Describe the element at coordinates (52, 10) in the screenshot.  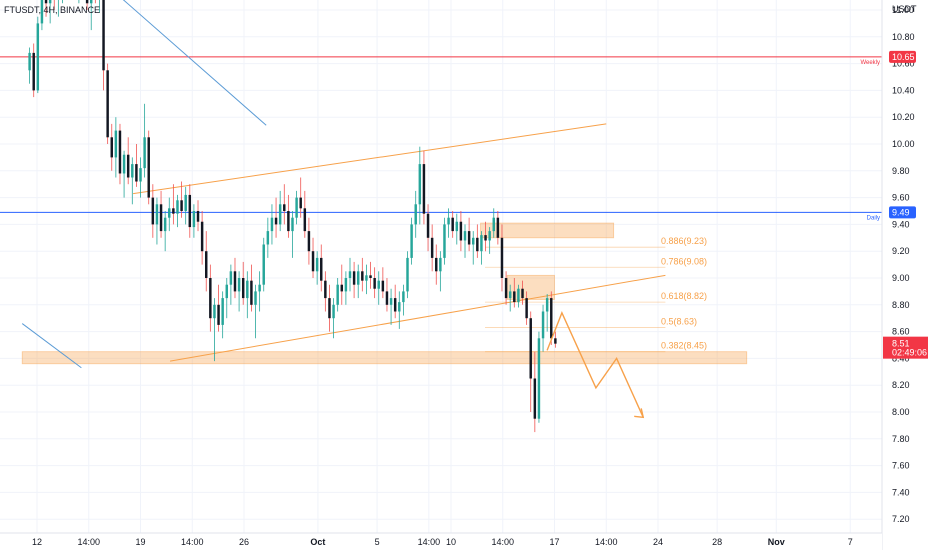
I see `symbol-label: FTUSDT, 4H, BINANCE` at that location.